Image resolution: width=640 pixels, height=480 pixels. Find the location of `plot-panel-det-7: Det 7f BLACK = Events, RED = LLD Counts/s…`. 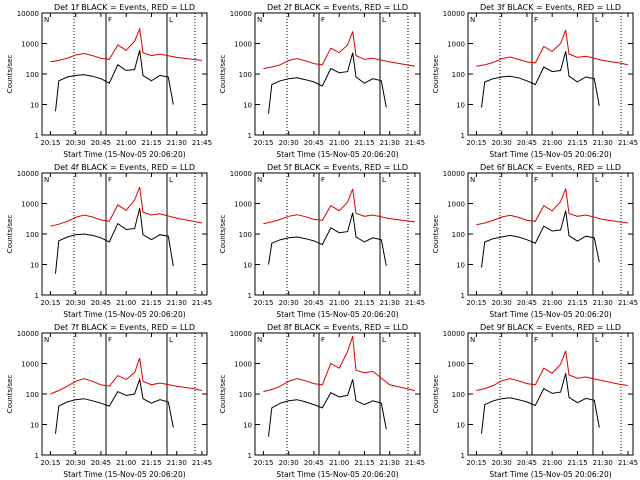

plot-panel-det-7: Det 7f BLACK = Events, RED = LLD Counts/s… is located at coordinates (109, 401).